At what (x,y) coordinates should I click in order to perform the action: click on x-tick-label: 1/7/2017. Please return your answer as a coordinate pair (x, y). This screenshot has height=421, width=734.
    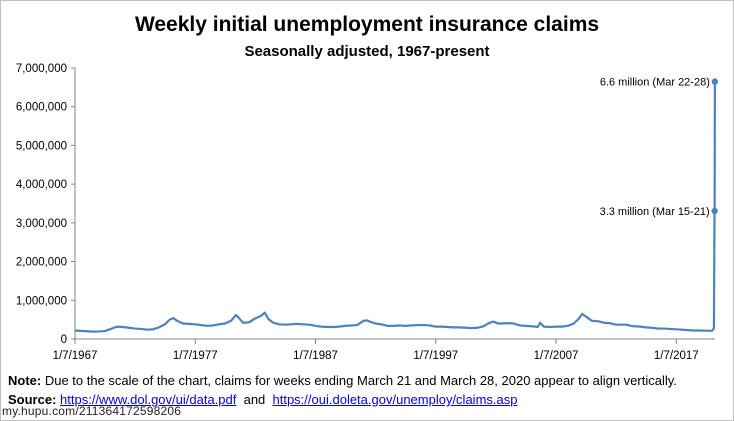
    Looking at the image, I should click on (676, 356).